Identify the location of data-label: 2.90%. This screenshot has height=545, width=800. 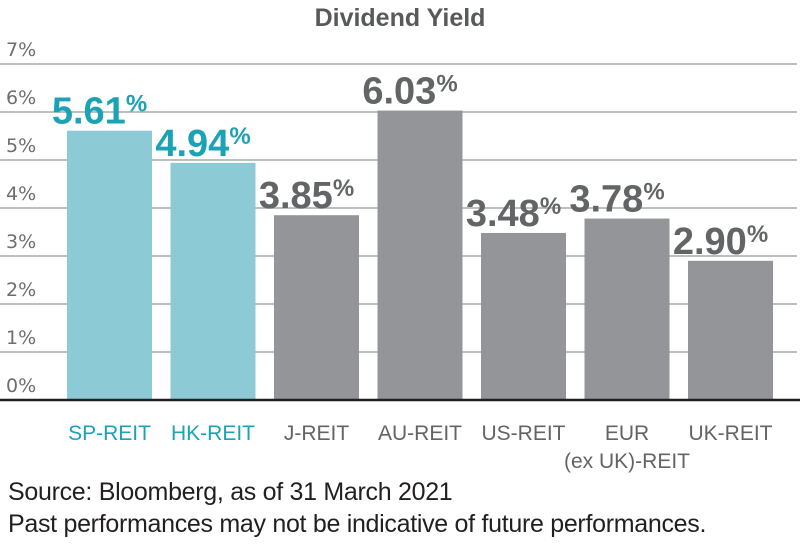
(720, 242).